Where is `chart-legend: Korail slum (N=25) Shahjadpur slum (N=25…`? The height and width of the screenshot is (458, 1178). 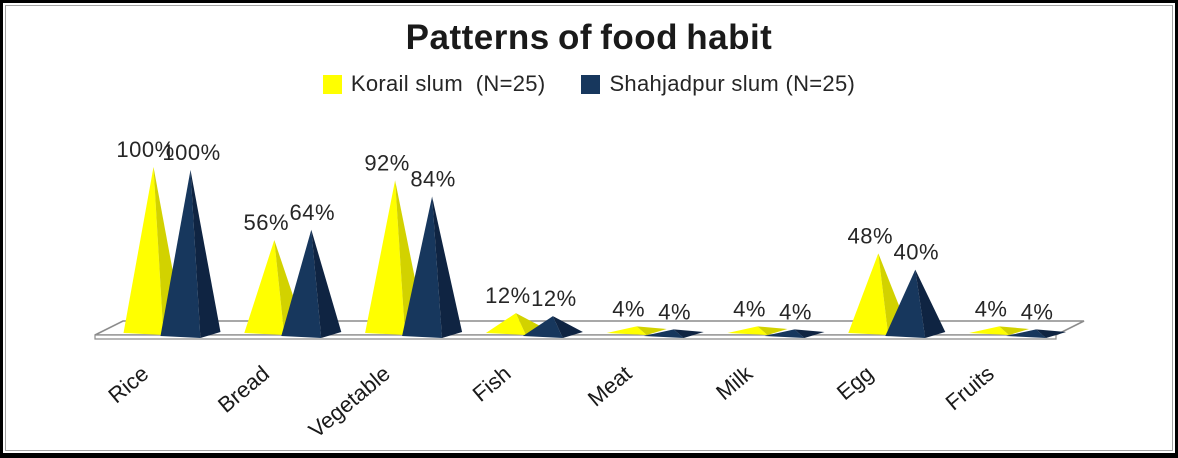
chart-legend: Korail slum (N=25) Shahjadpur slum (N=25… is located at coordinates (589, 84).